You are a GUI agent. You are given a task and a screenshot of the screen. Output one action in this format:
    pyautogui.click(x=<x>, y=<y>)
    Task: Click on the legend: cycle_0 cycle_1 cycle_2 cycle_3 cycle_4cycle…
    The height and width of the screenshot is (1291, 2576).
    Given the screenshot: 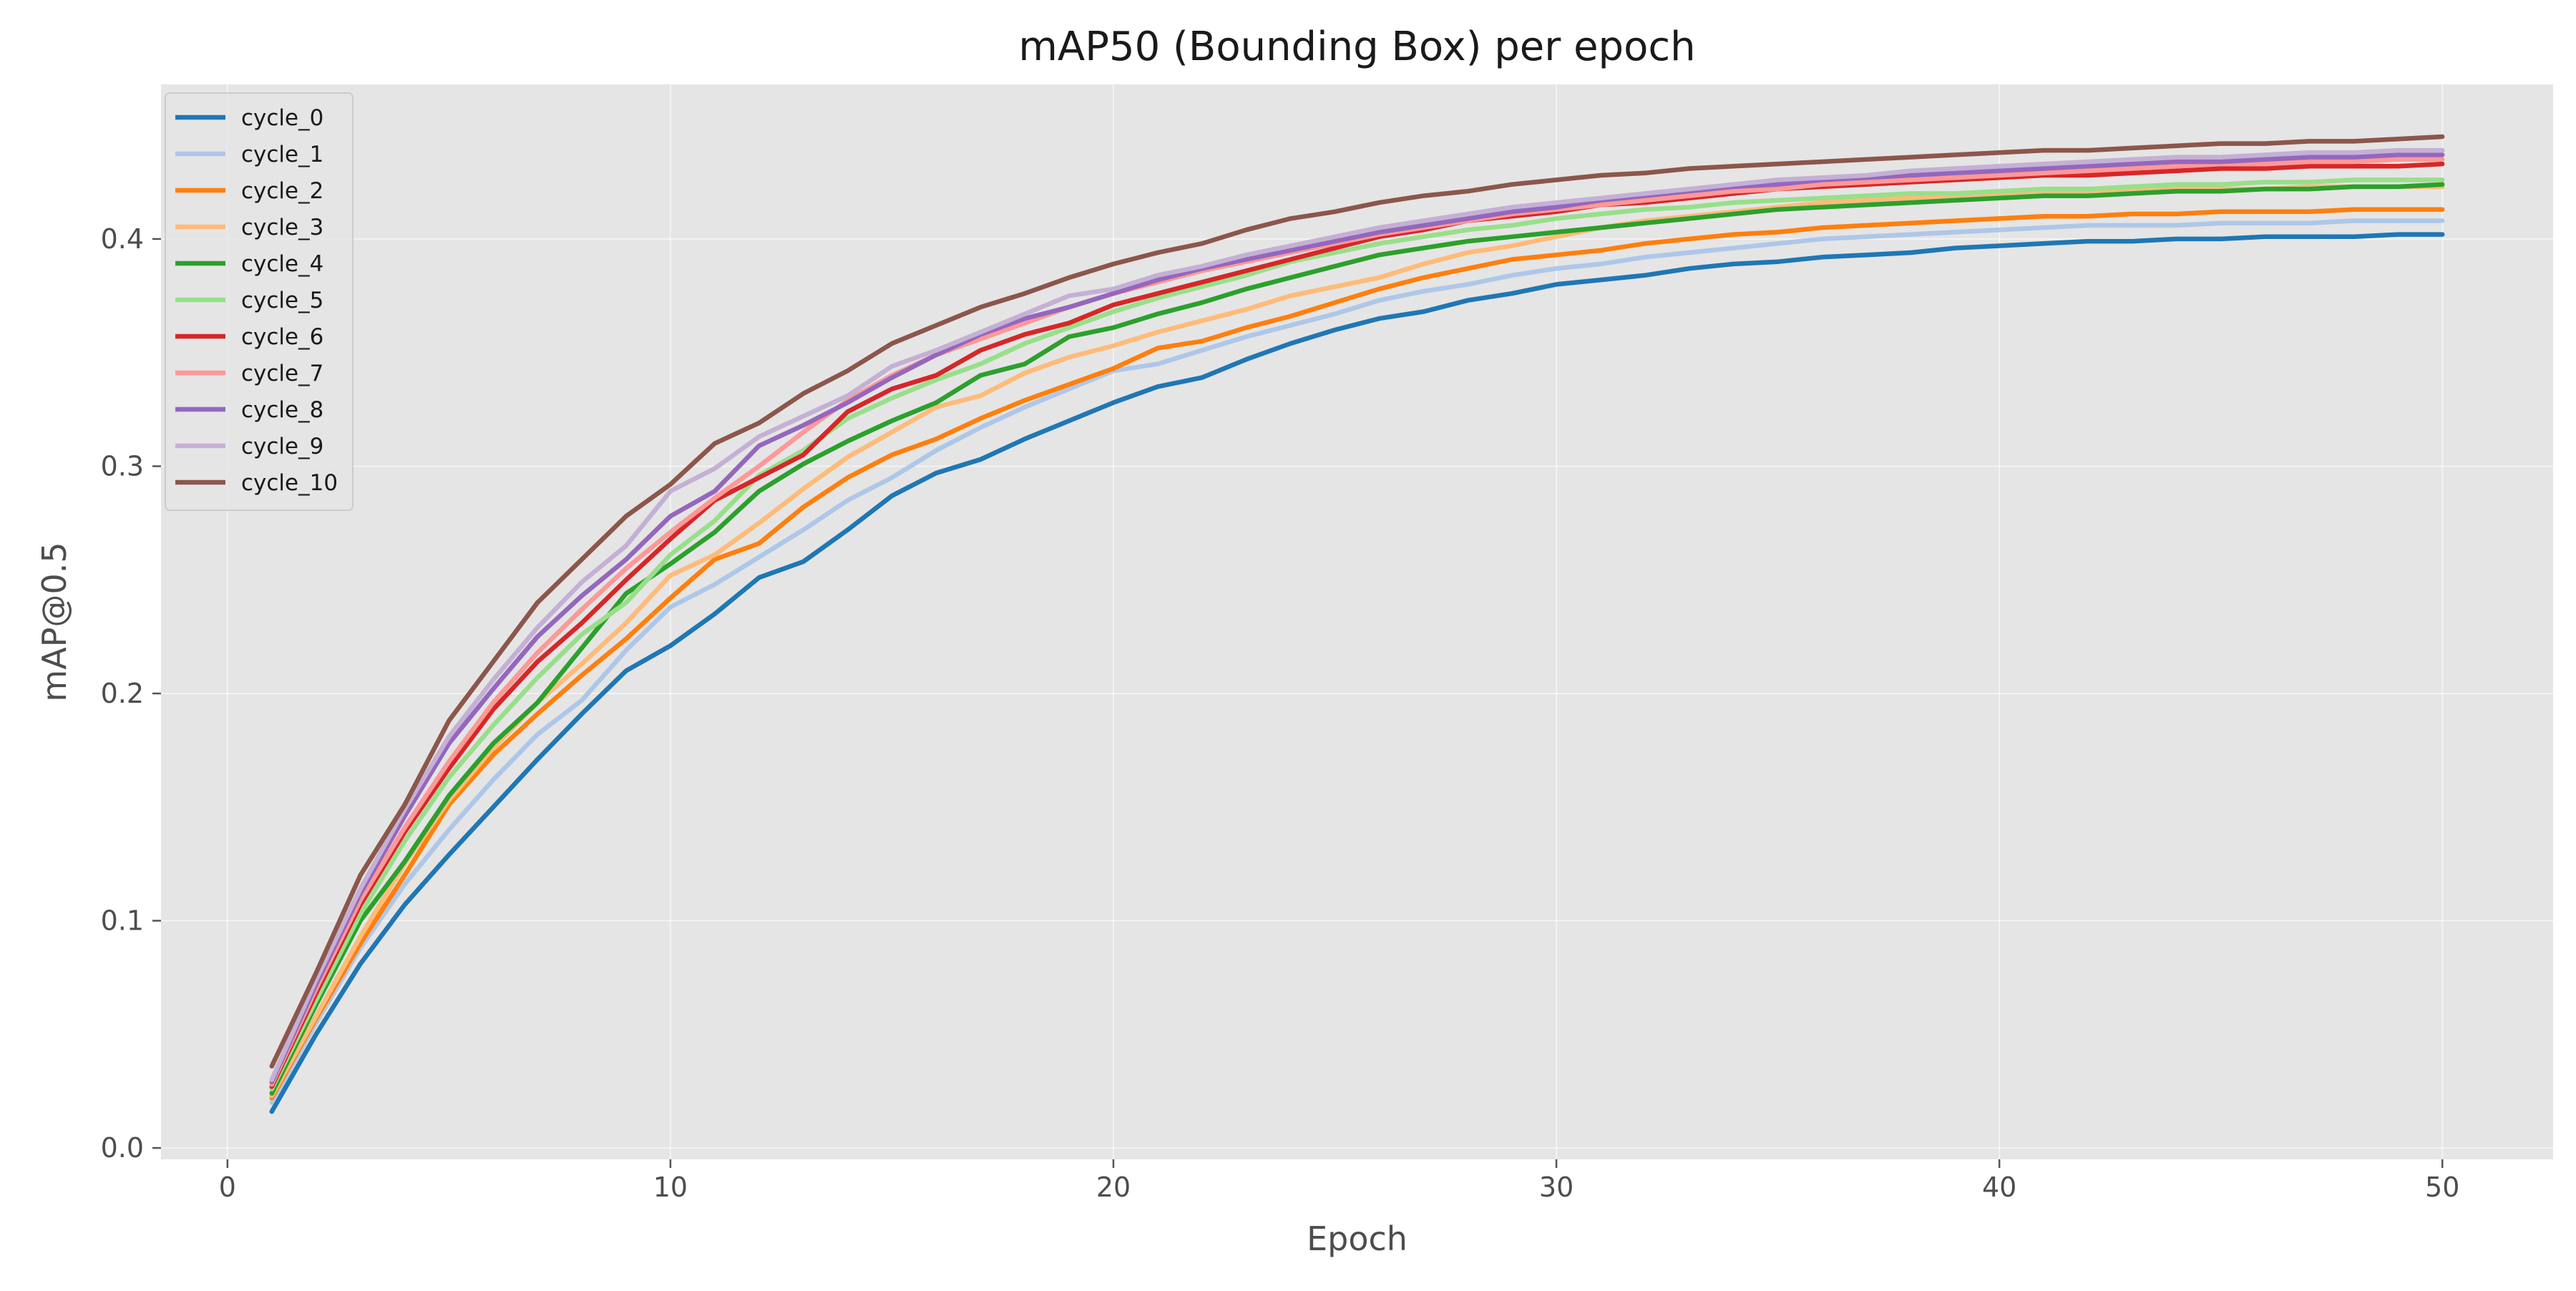 What is the action you would take?
    pyautogui.click(x=259, y=301)
    